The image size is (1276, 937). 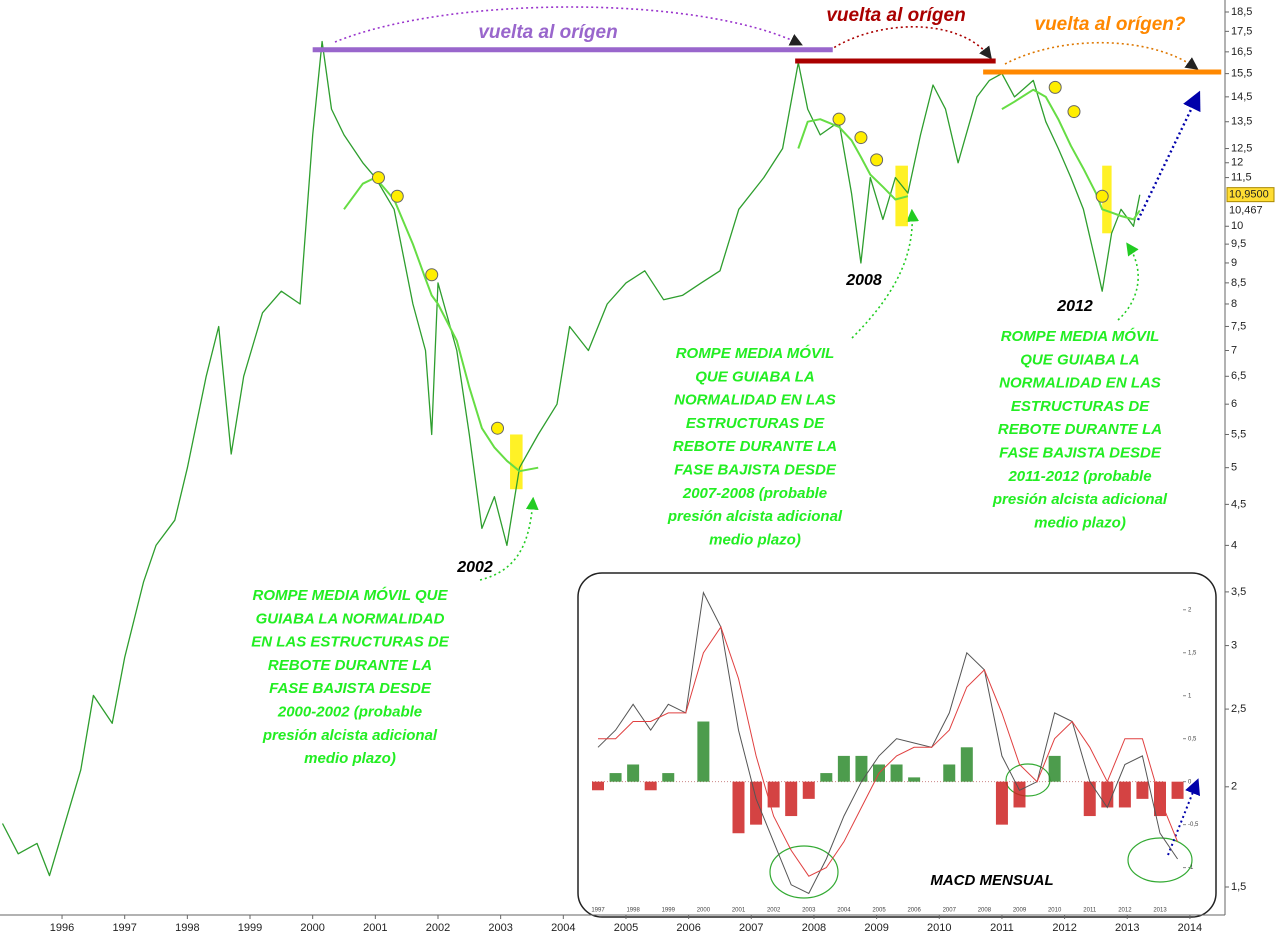 What do you see at coordinates (563, 928) in the screenshot?
I see `x-tick-label: 2004` at bounding box center [563, 928].